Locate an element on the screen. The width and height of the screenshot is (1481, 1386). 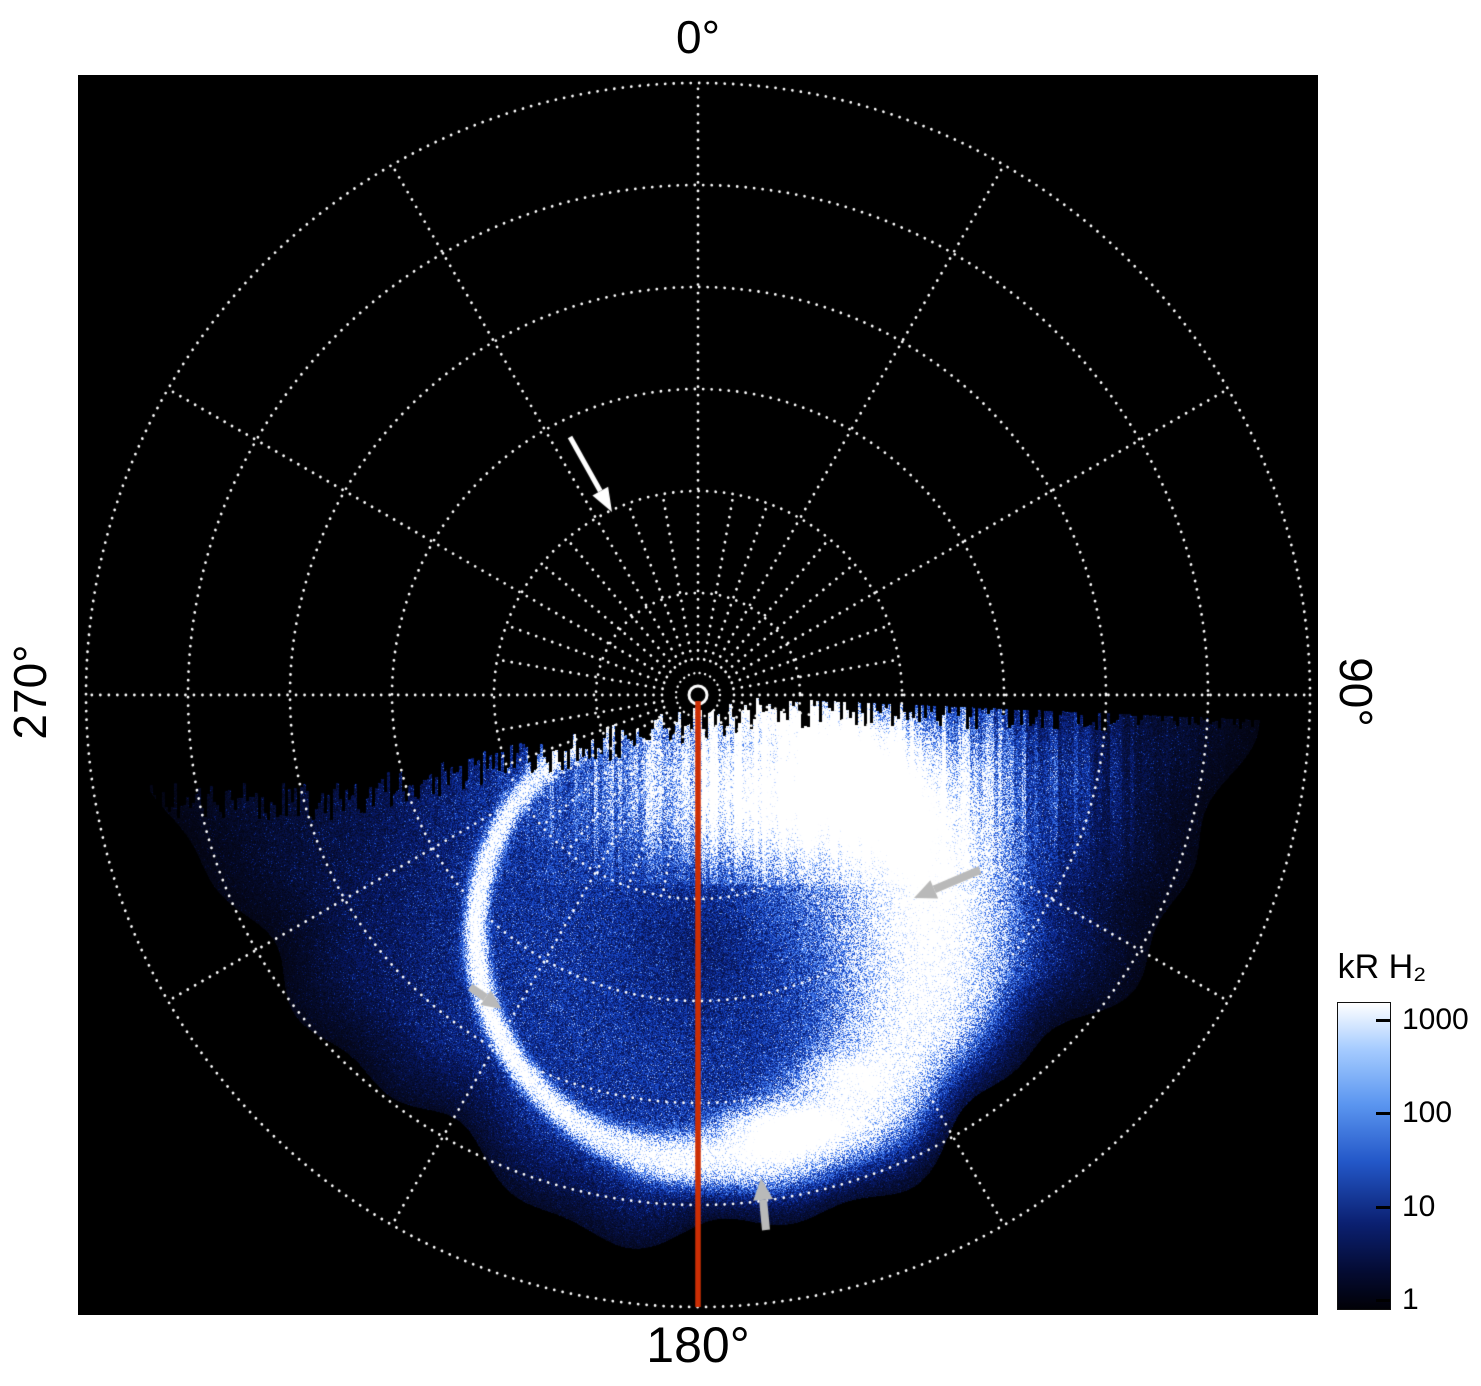
colorbar-tick-label: 1000 is located at coordinates (1435, 1019).